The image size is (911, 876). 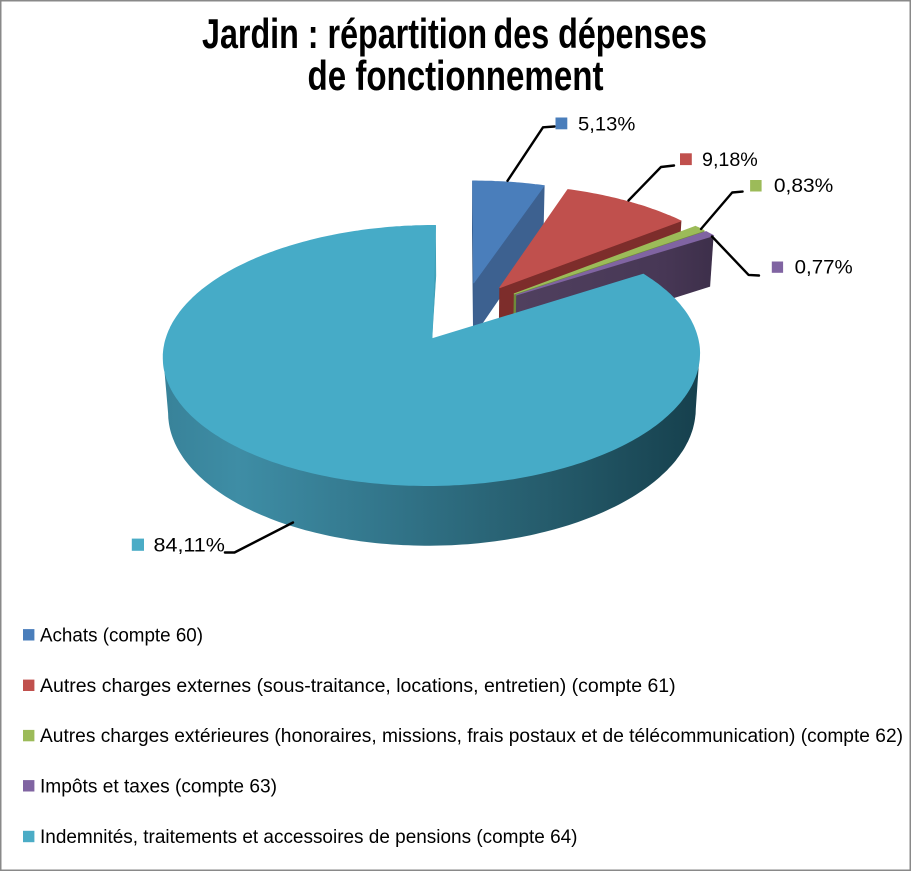 What do you see at coordinates (824, 268) in the screenshot?
I see `svg-text: 0,77%` at bounding box center [824, 268].